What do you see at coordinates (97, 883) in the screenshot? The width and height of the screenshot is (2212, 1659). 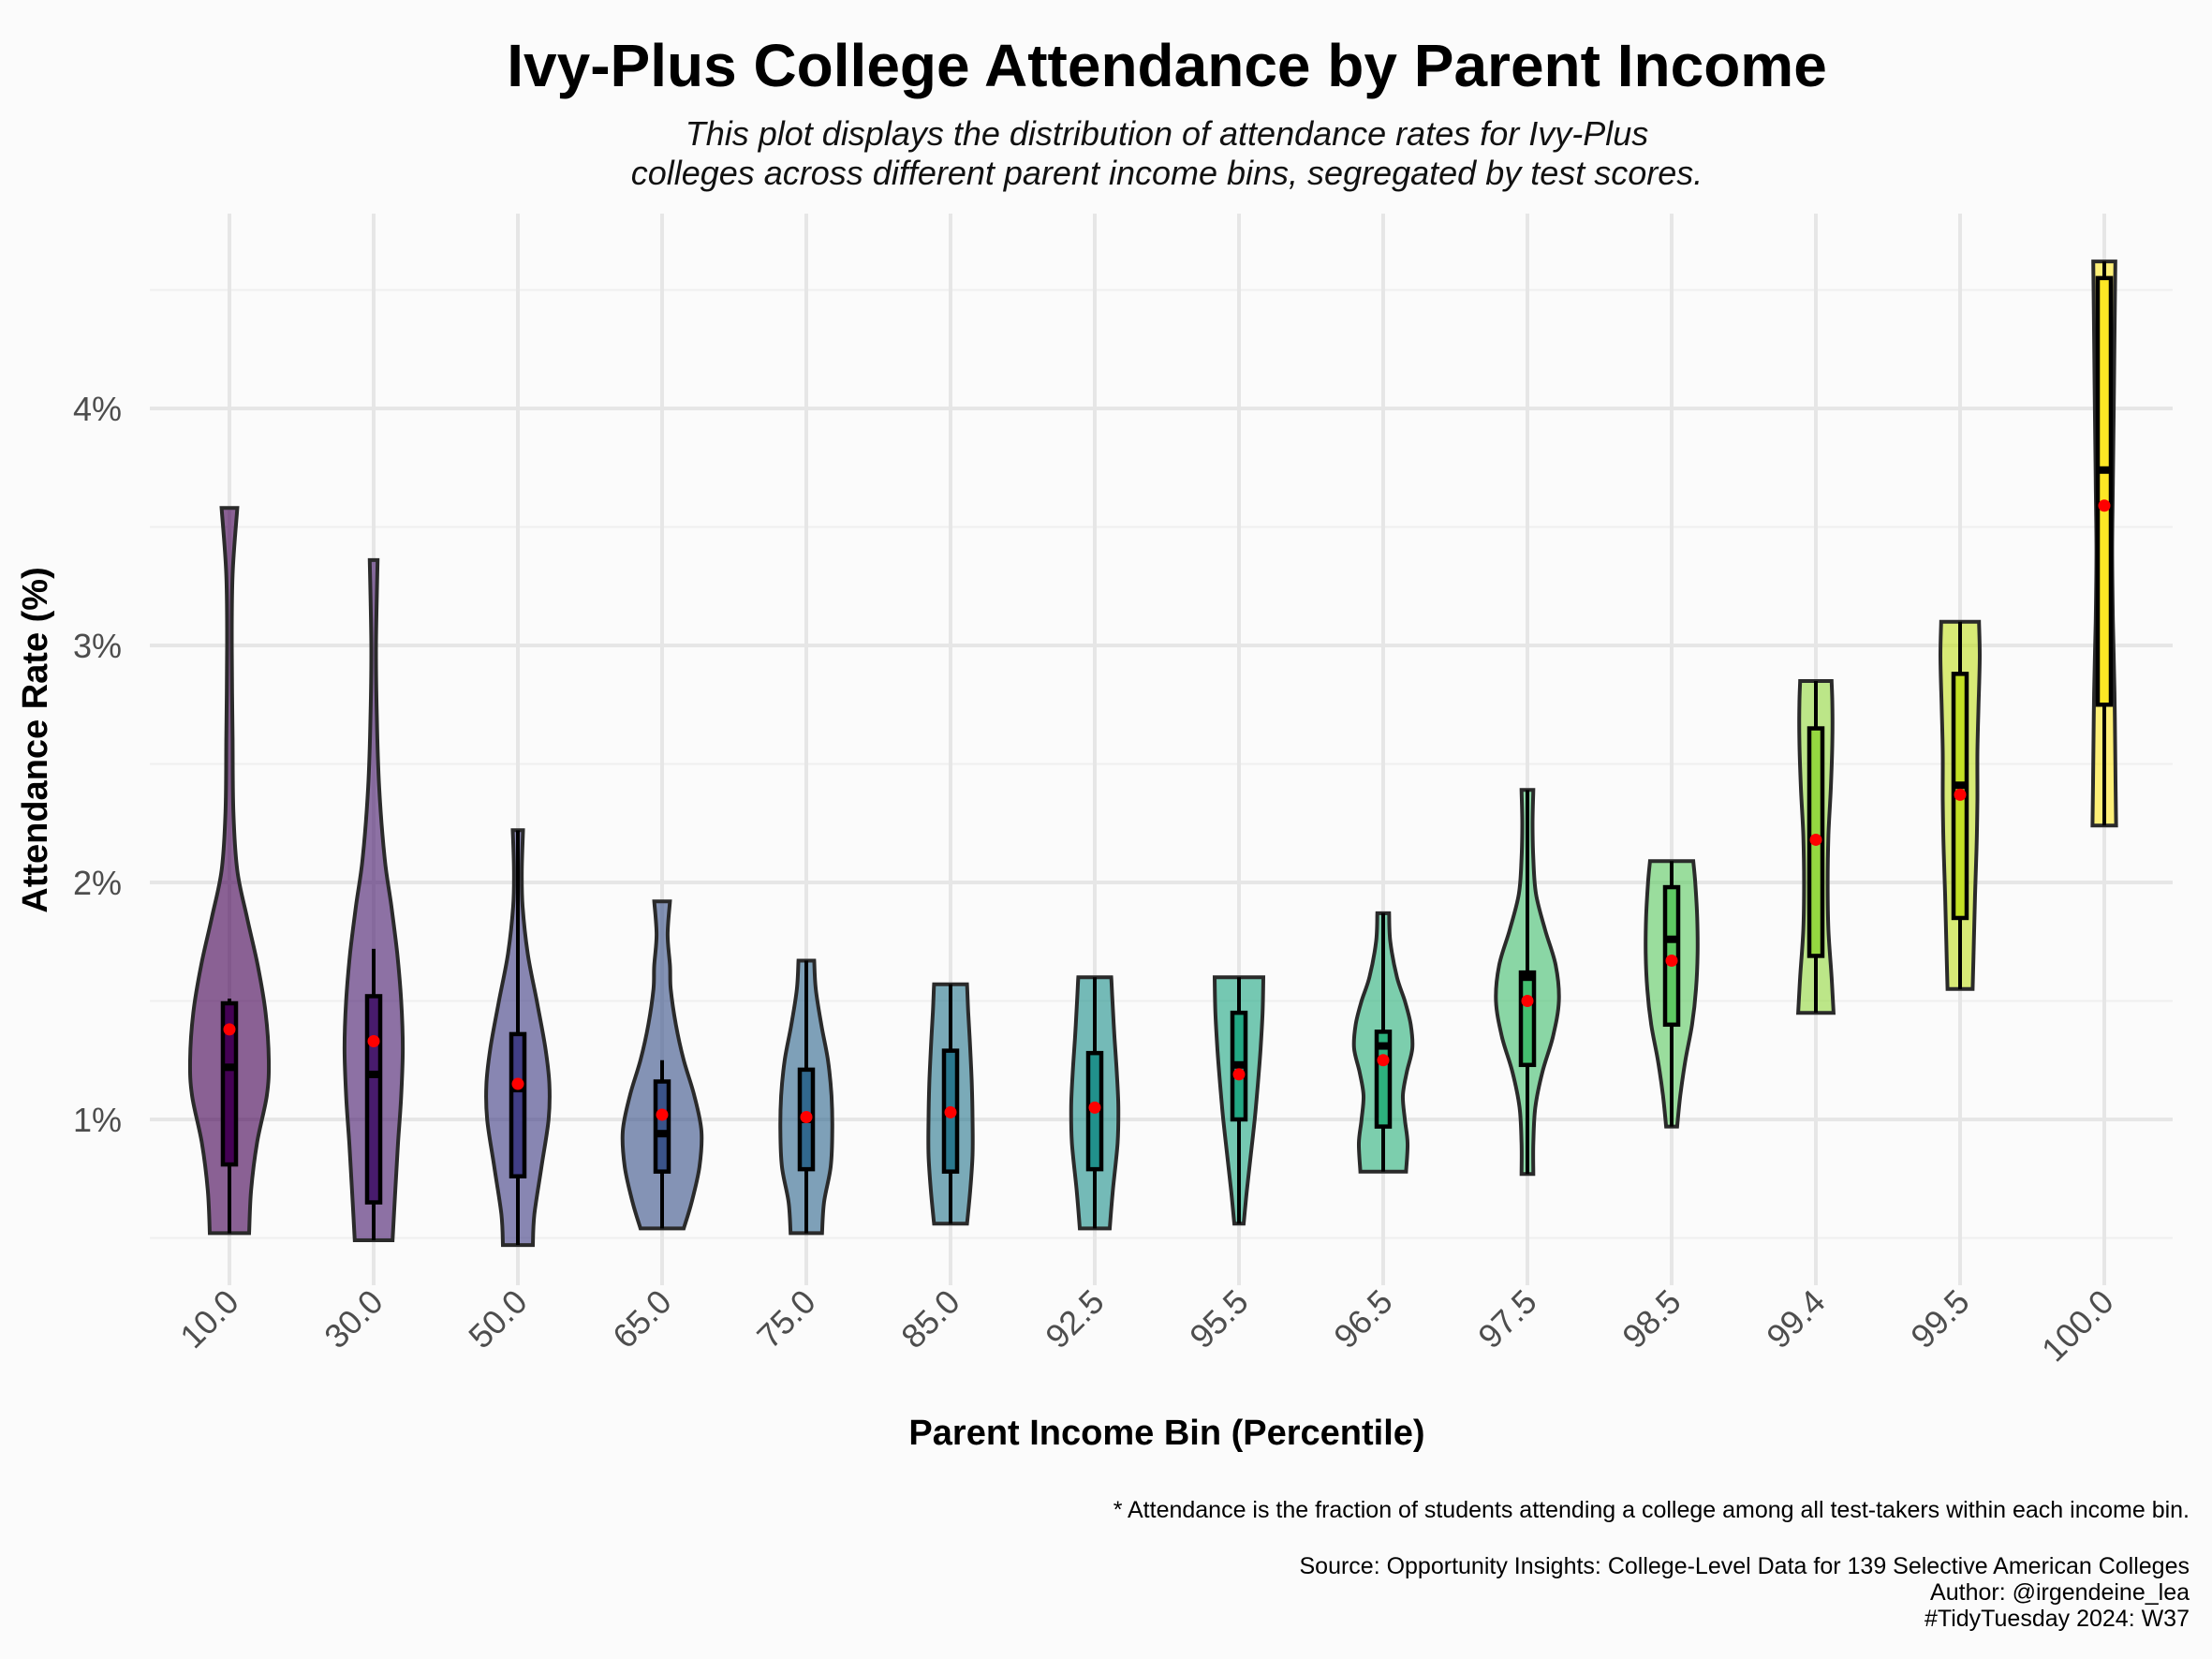 I see `y-tick-label: 2%` at bounding box center [97, 883].